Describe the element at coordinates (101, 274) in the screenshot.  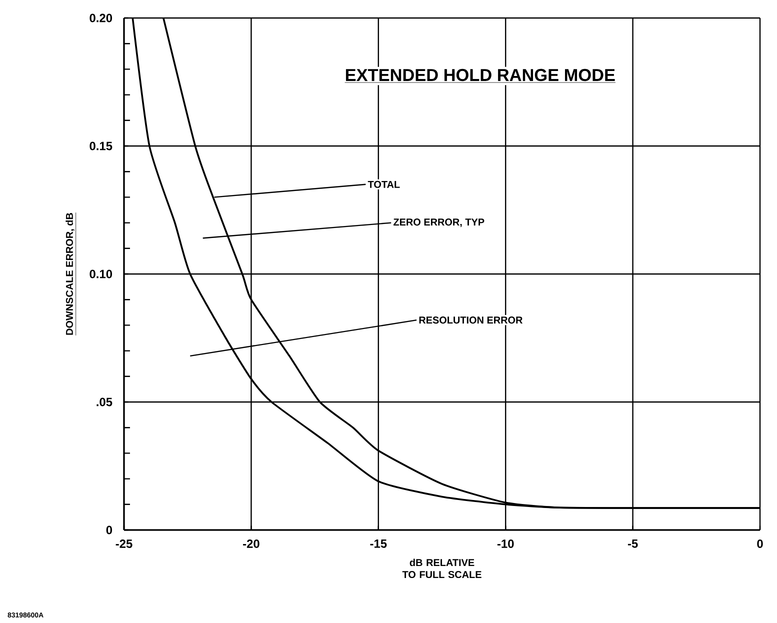
I see `y-tick-label: 0.10` at that location.